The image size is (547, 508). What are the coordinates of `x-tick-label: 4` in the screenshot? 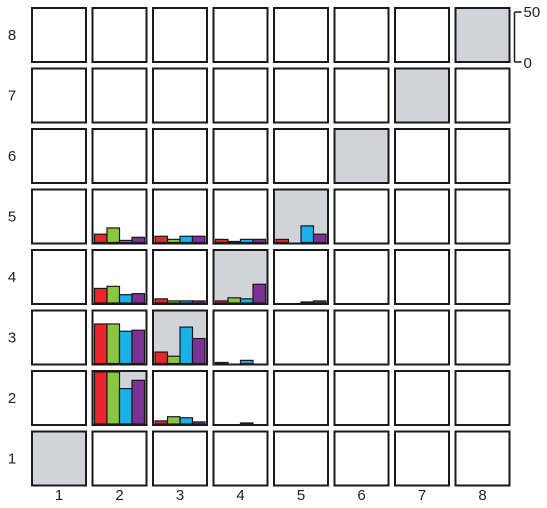 It's located at (240, 495).